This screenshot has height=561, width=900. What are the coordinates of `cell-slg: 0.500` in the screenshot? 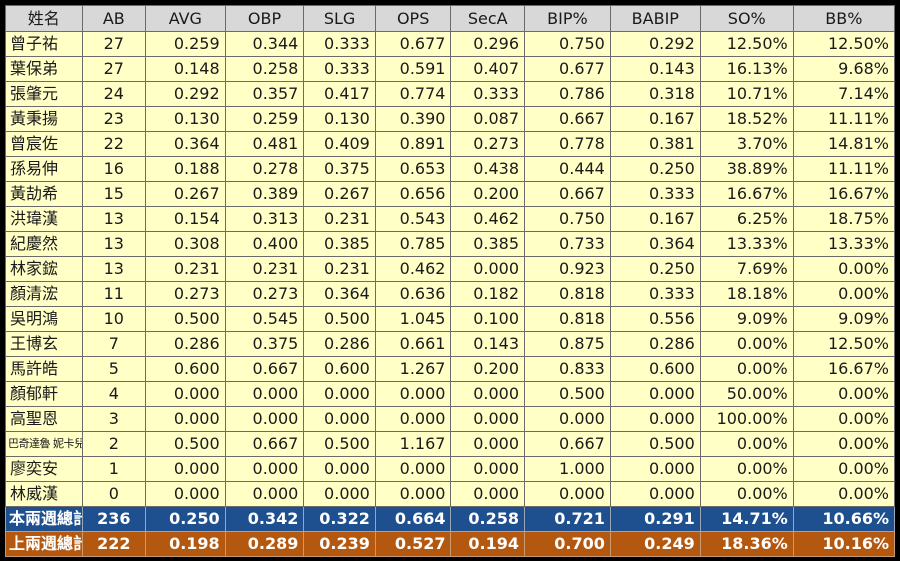 It's located at (339, 319).